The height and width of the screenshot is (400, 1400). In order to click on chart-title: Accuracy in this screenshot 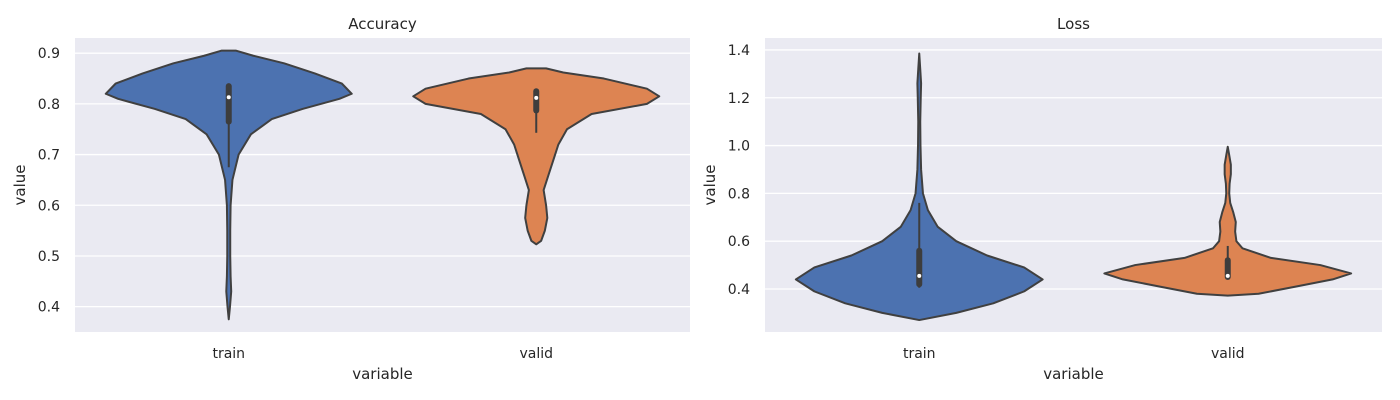, I will do `click(382, 24)`.